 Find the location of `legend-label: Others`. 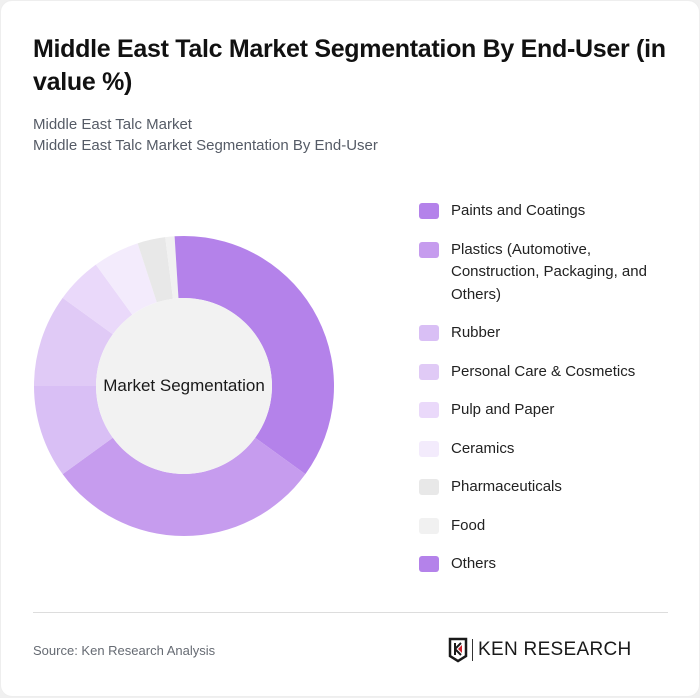

legend-label: Others is located at coordinates (474, 563).